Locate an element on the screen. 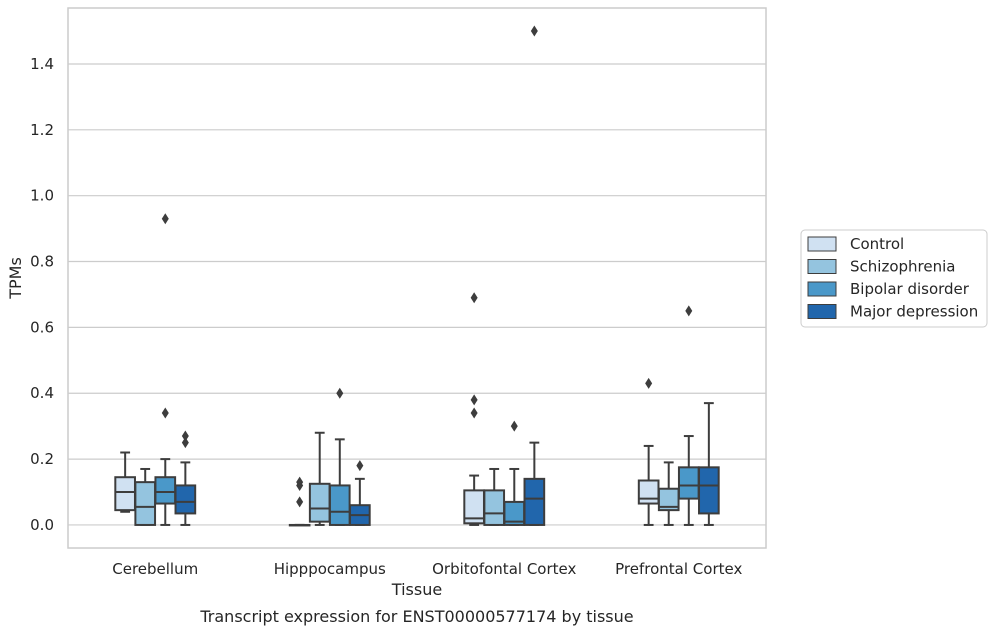 This screenshot has width=997, height=634. legend-frame is located at coordinates (894, 278).